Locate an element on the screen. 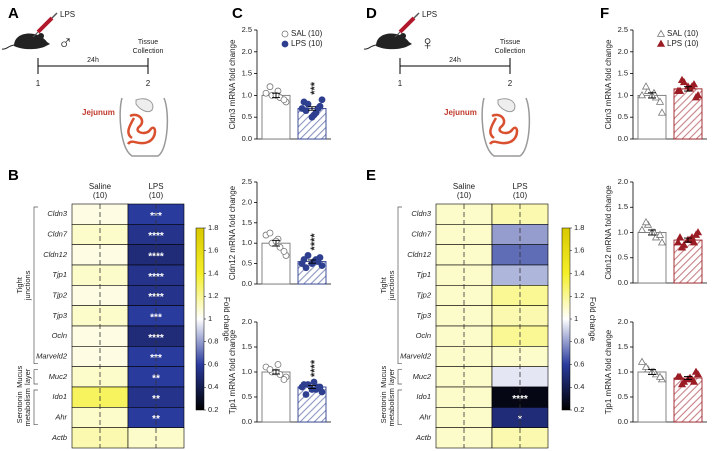  row-label: Actb is located at coordinates (423, 437).